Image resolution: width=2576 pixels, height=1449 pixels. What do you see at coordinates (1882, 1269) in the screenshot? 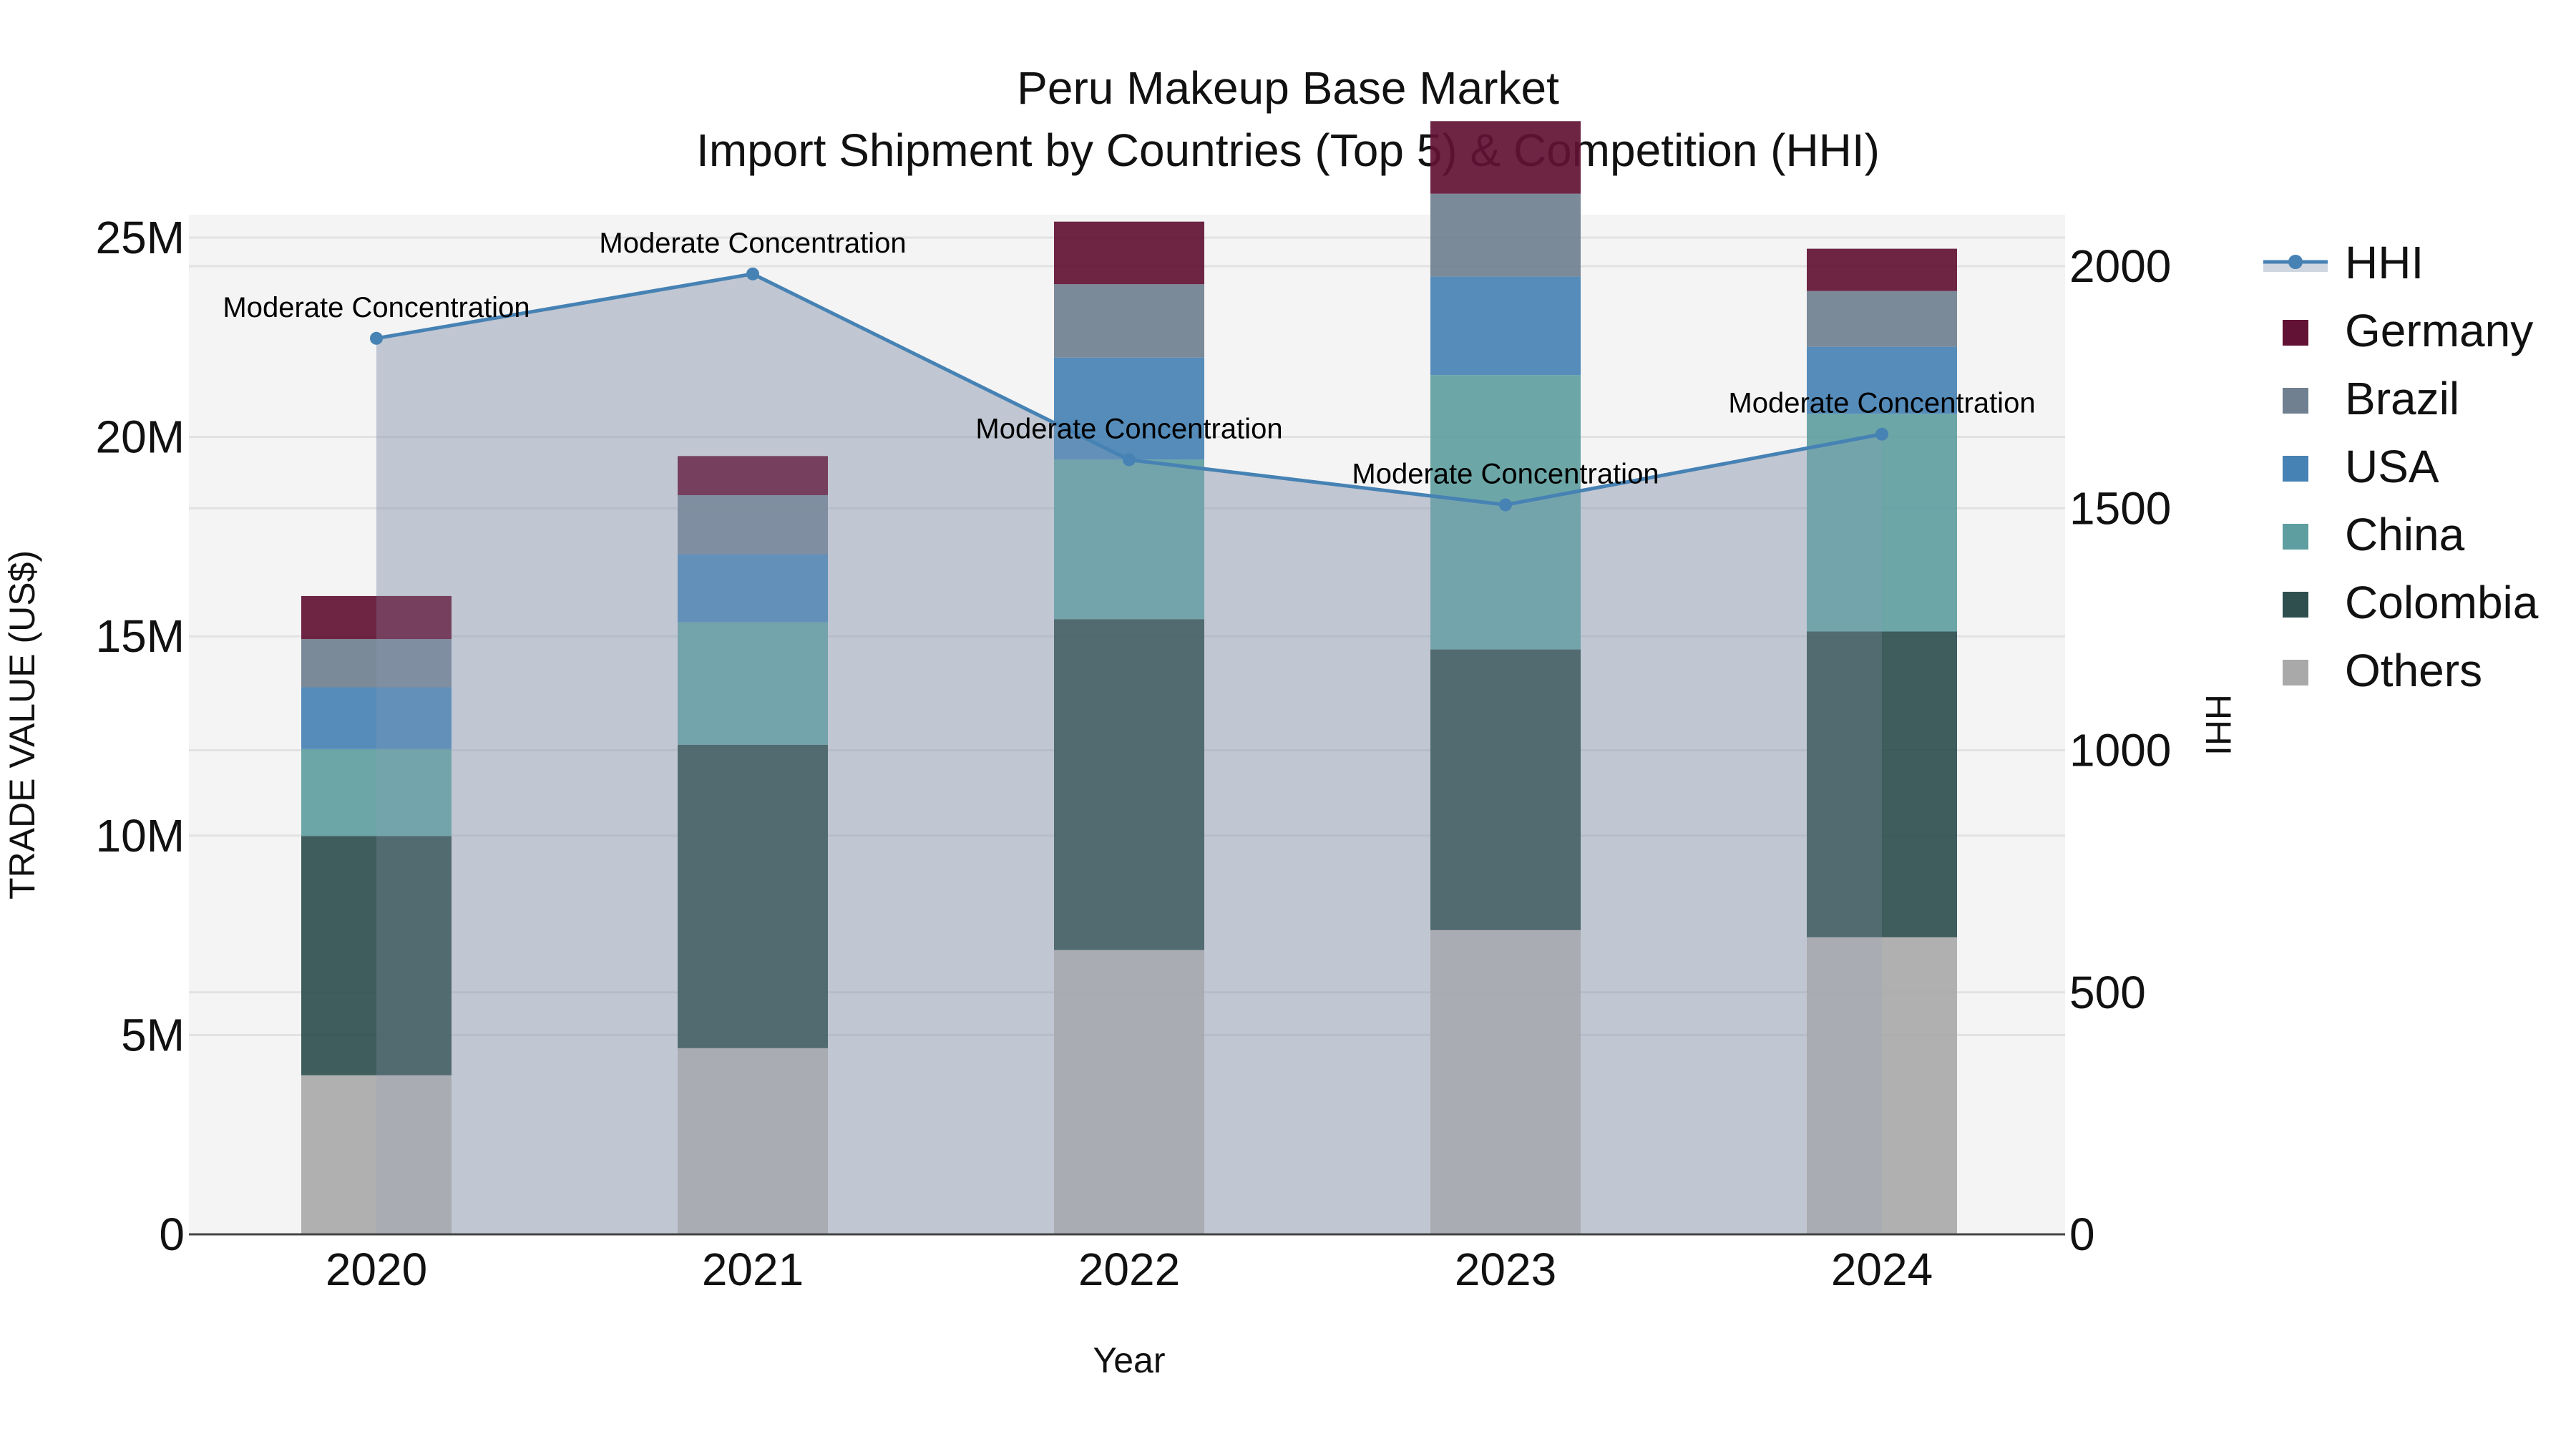
I see `x-tick-label: 2024` at bounding box center [1882, 1269].